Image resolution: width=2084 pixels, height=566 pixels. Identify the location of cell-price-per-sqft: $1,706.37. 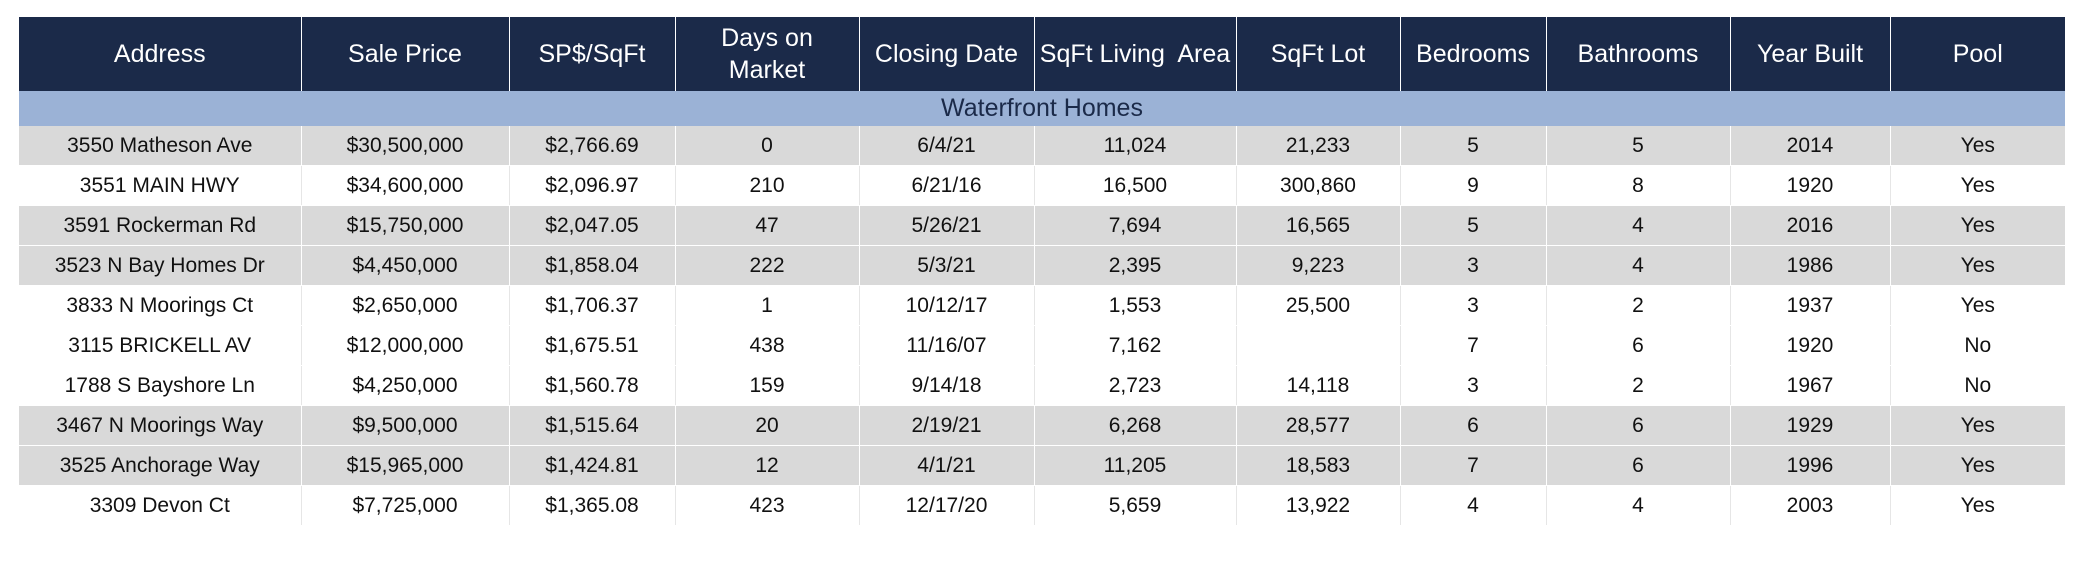
(592, 305).